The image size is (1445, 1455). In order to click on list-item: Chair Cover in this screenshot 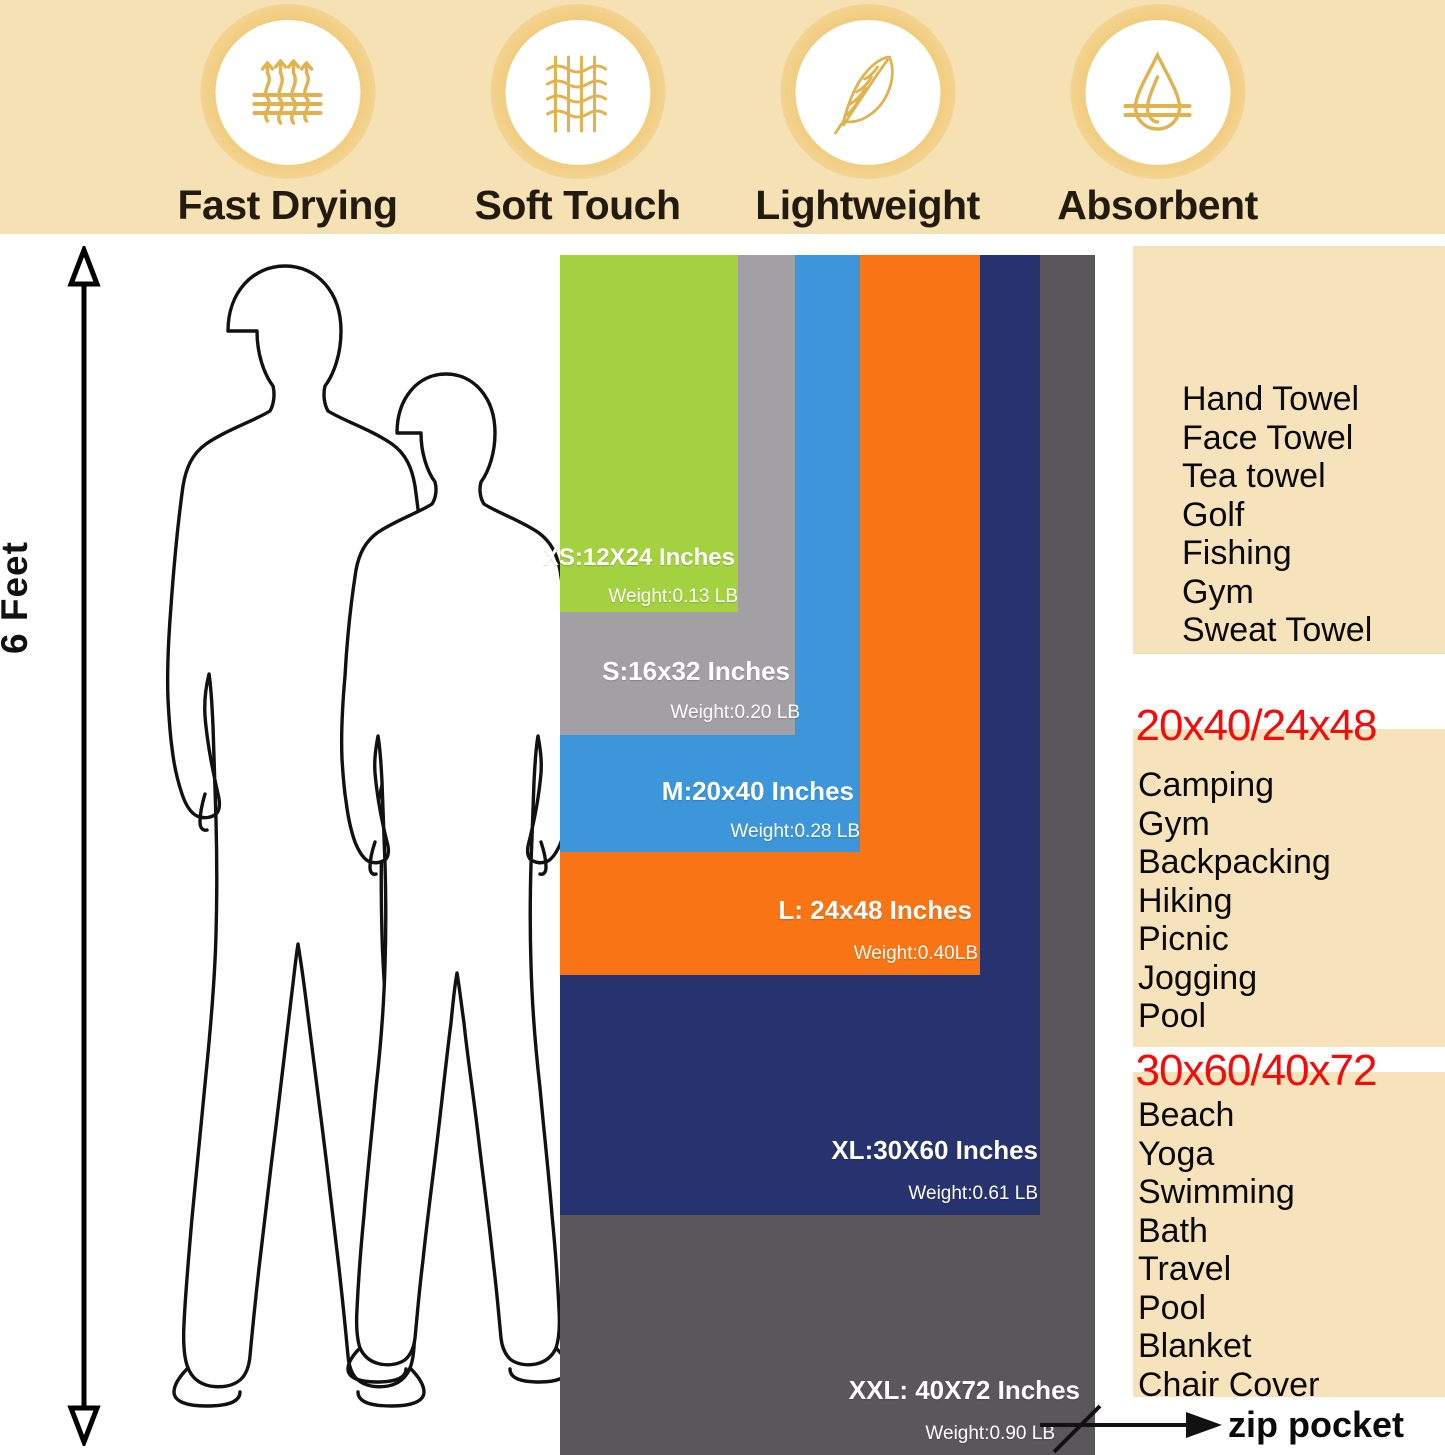, I will do `click(1229, 1384)`.